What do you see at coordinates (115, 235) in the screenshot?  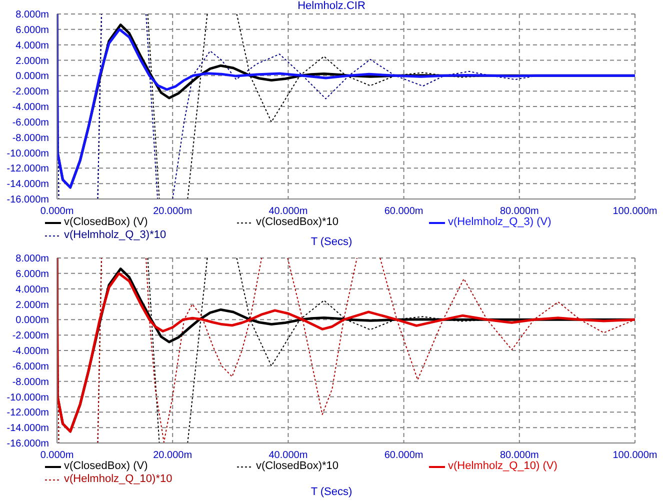 I see `legend-label: v(Helmholz_Q_3)*10` at bounding box center [115, 235].